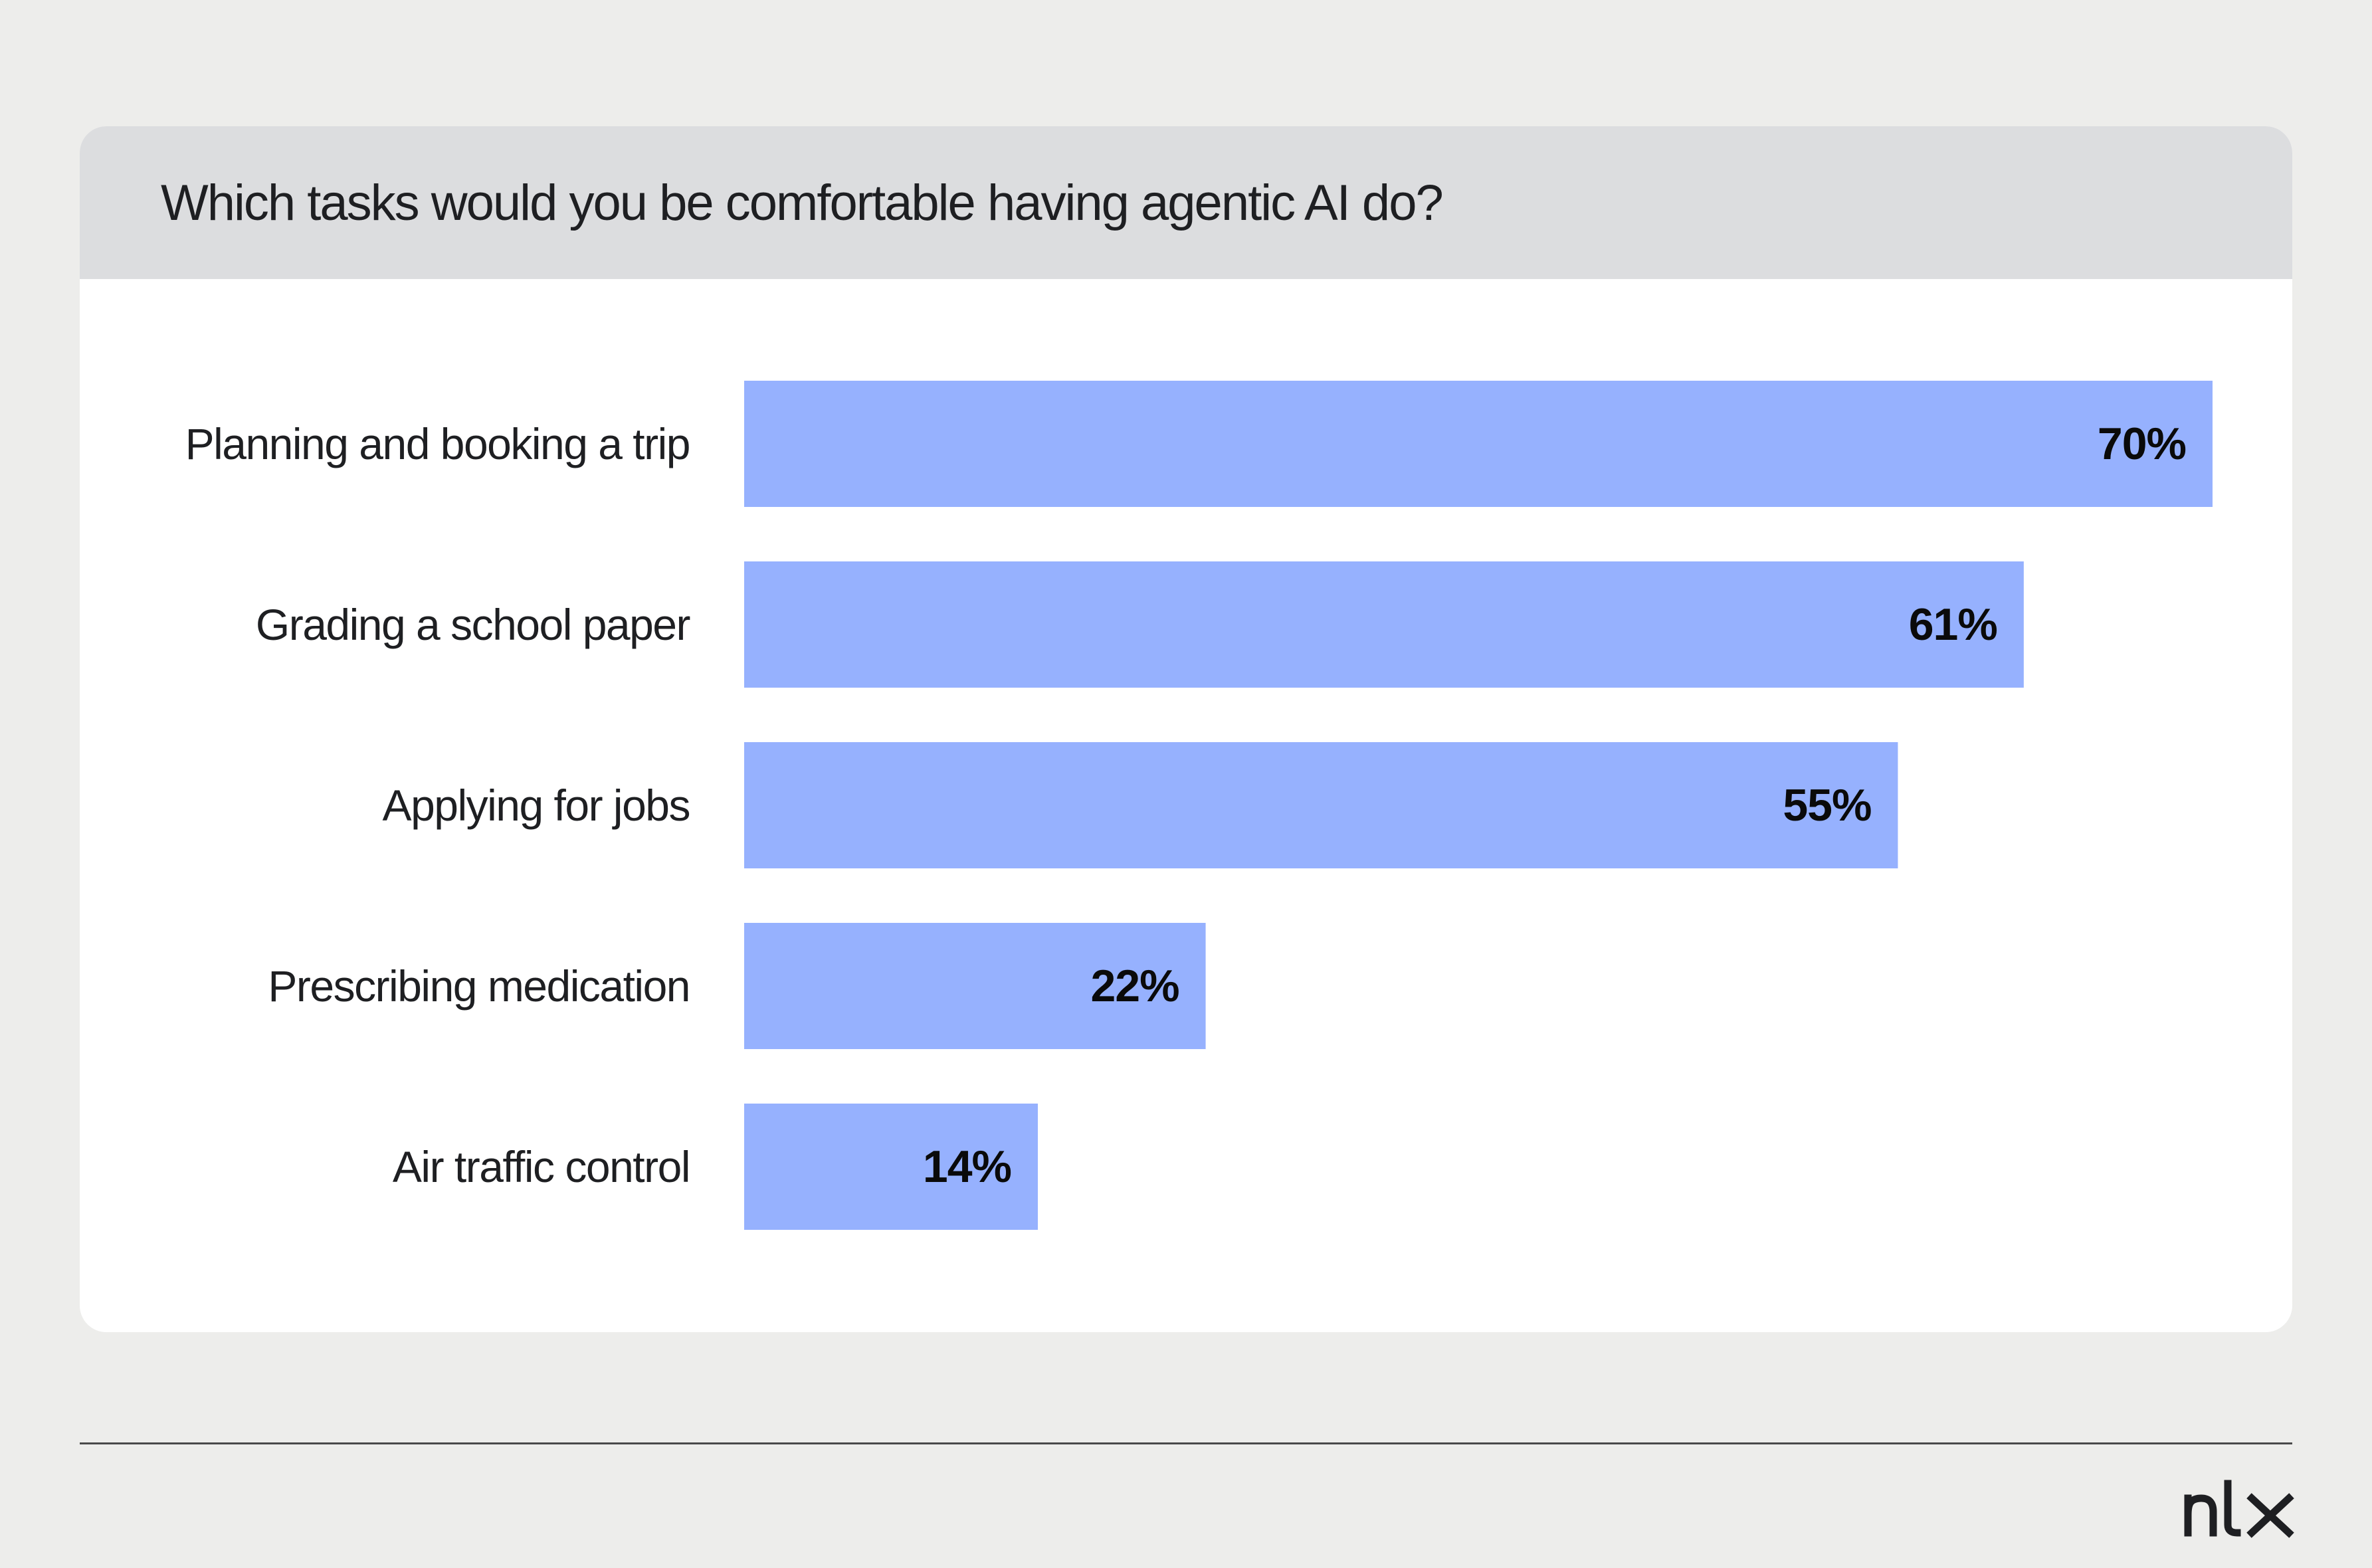 This screenshot has width=2372, height=1568. Describe the element at coordinates (1953, 624) in the screenshot. I see `value-label-grading-a-school-paper: 61%` at that location.